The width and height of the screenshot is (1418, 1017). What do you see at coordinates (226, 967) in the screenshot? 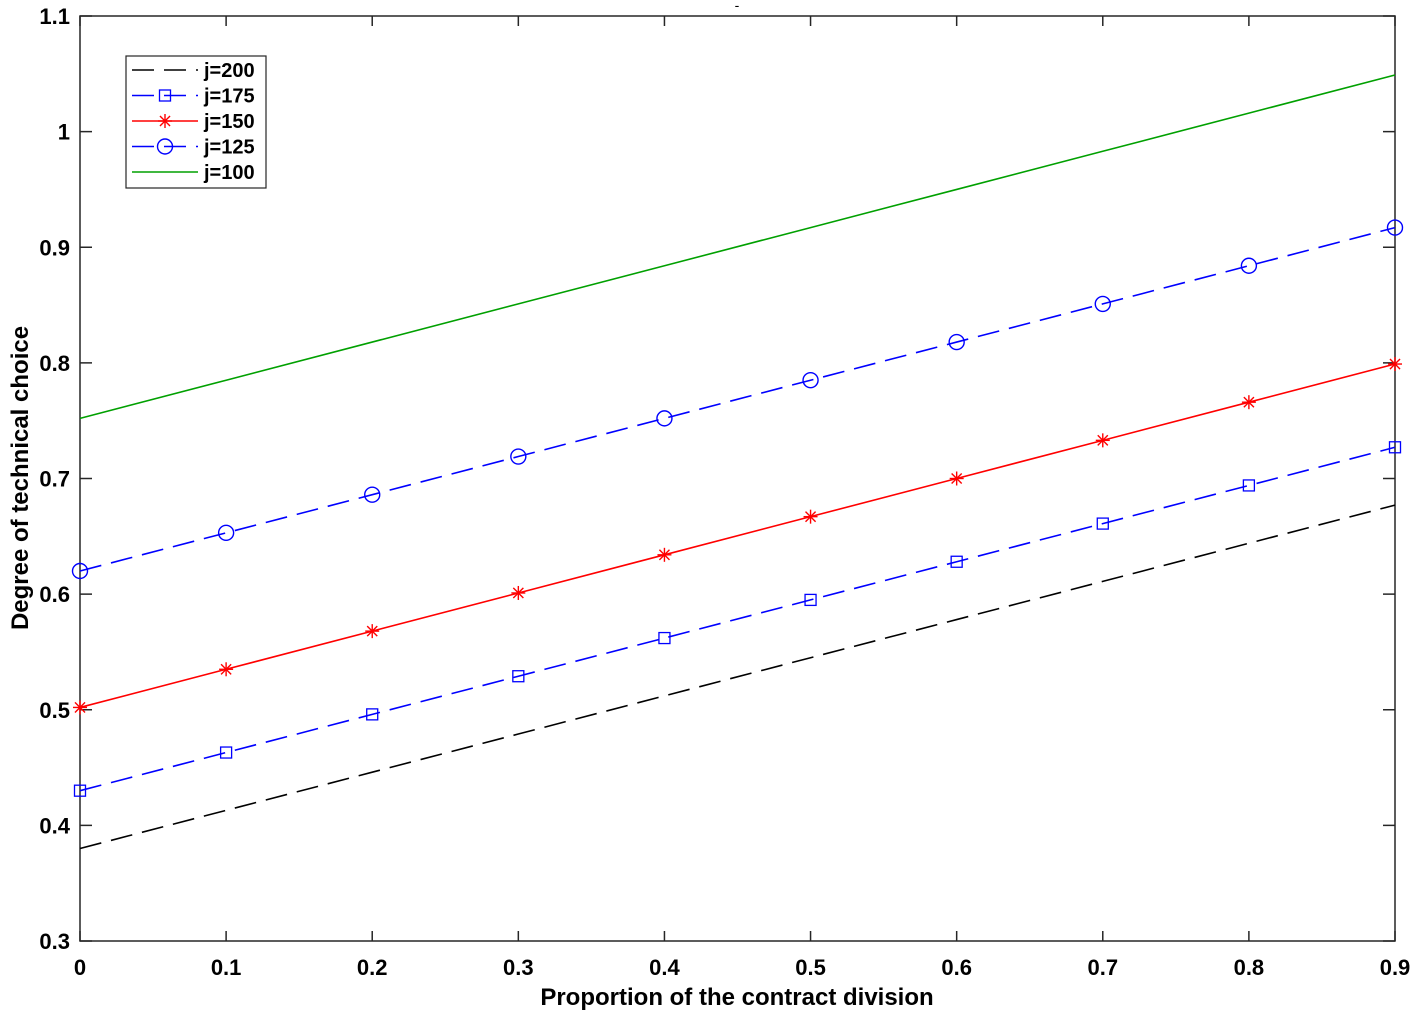
I see `x-tick-label: 0.1` at bounding box center [226, 967].